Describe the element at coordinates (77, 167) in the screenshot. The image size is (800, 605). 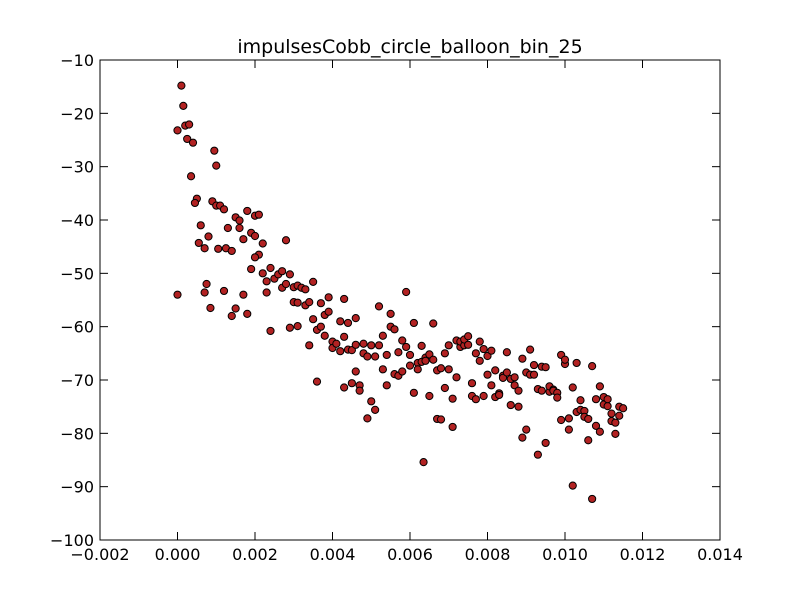
I see `y-tick-label: −30` at that location.